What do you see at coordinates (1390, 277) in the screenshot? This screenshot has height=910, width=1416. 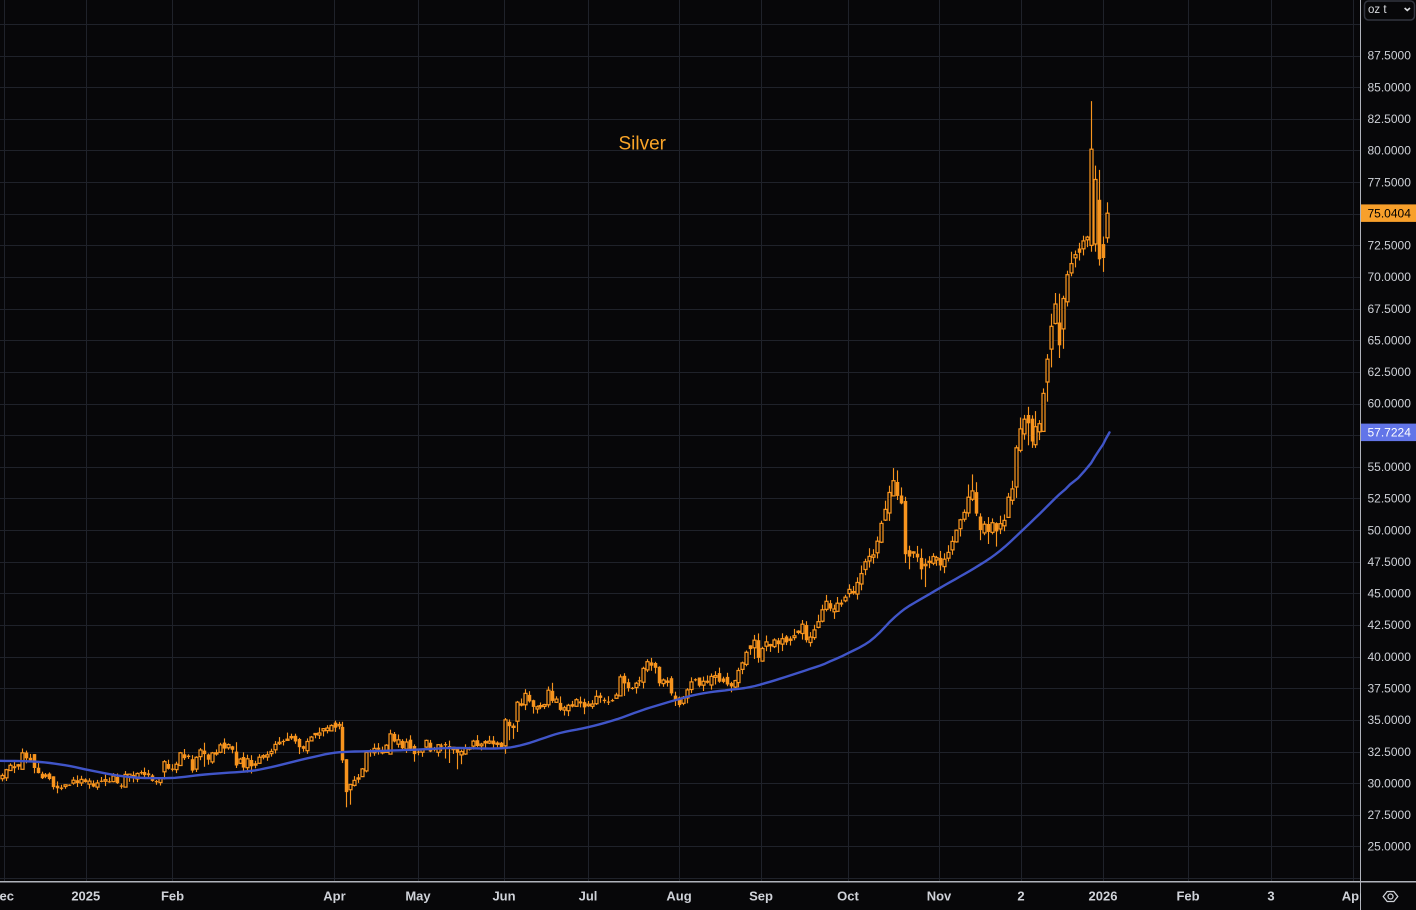 I see `svg-text: 70.0000` at bounding box center [1390, 277].